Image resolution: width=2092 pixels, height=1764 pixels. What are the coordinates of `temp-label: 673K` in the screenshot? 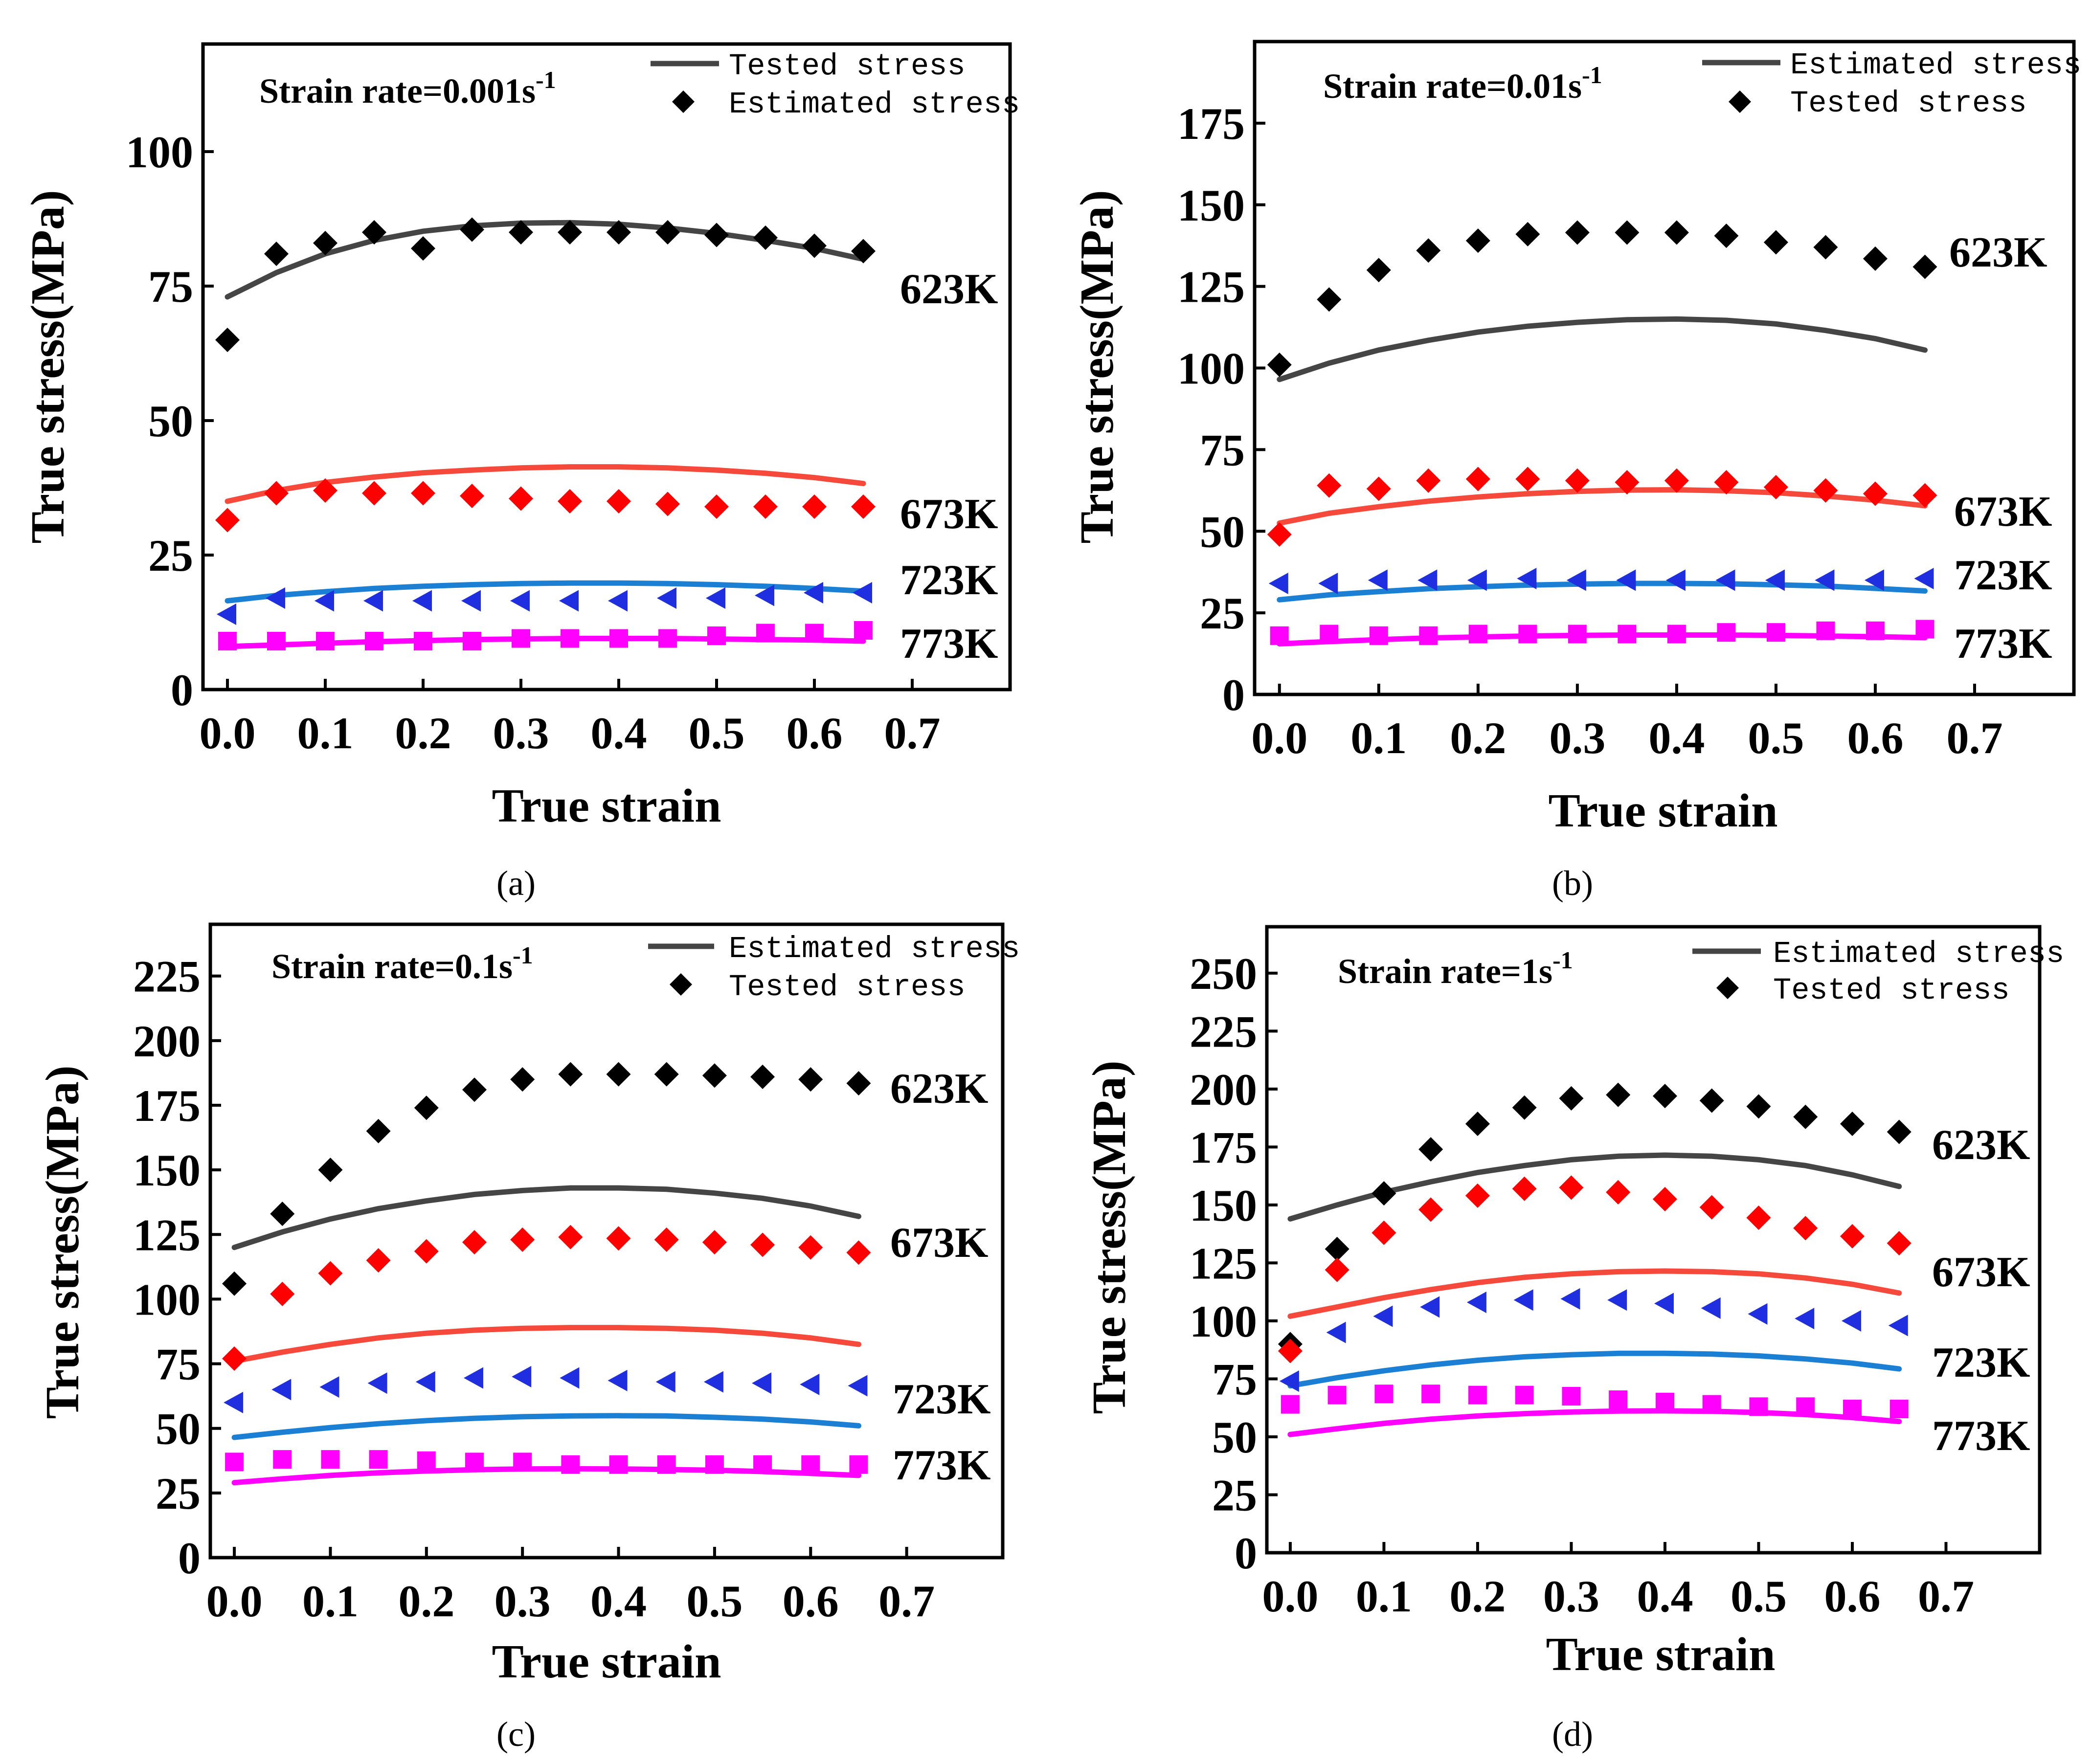 It's located at (2003, 512).